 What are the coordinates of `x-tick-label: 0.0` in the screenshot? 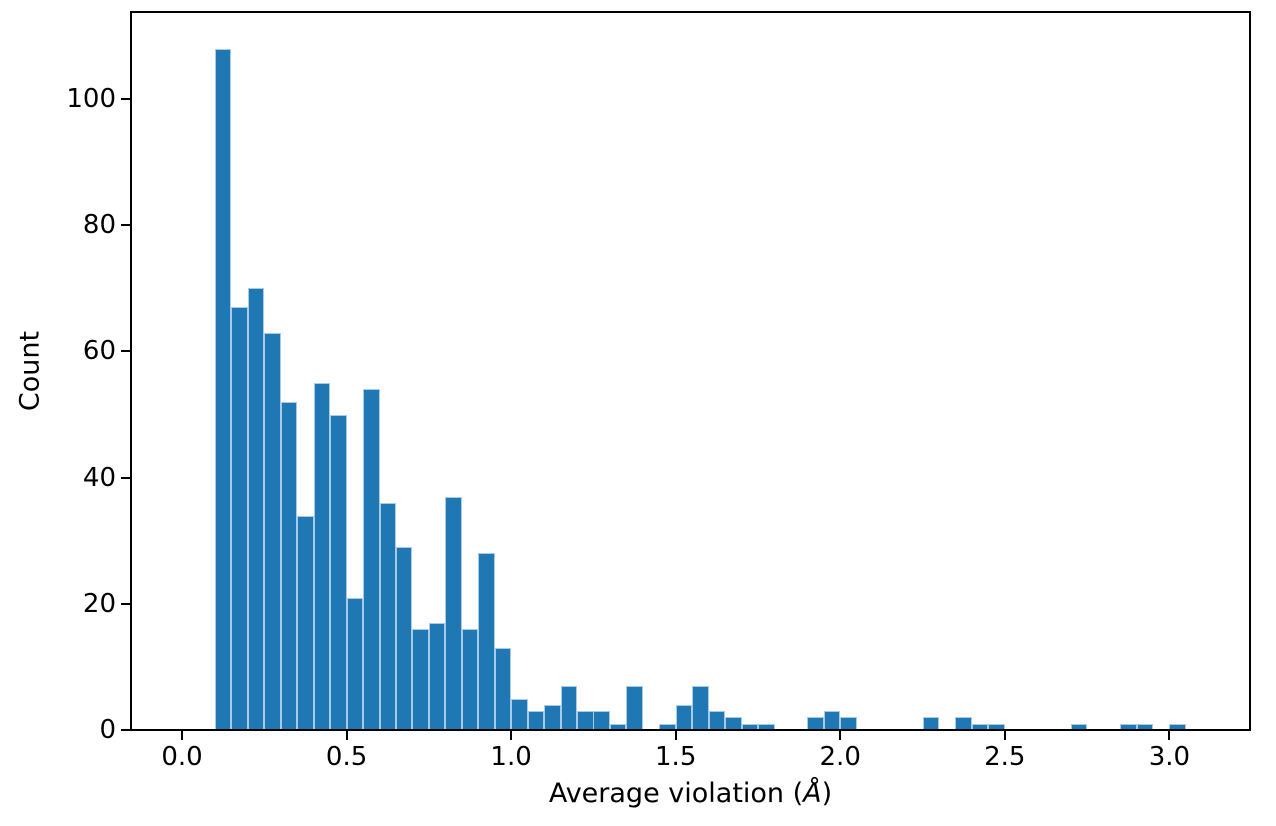 It's located at (182, 757).